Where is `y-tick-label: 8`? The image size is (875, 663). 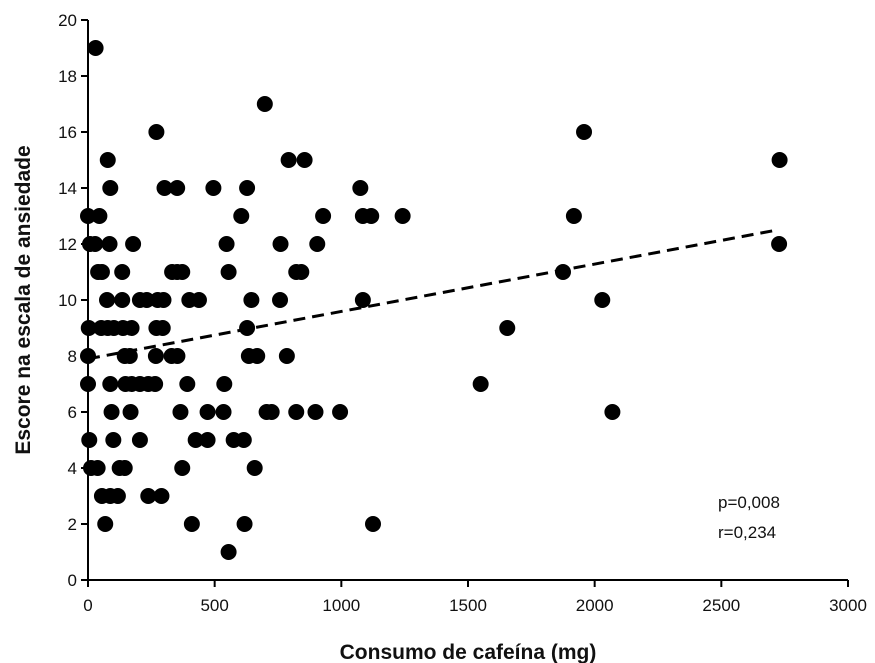
y-tick-label: 8 is located at coordinates (72, 356).